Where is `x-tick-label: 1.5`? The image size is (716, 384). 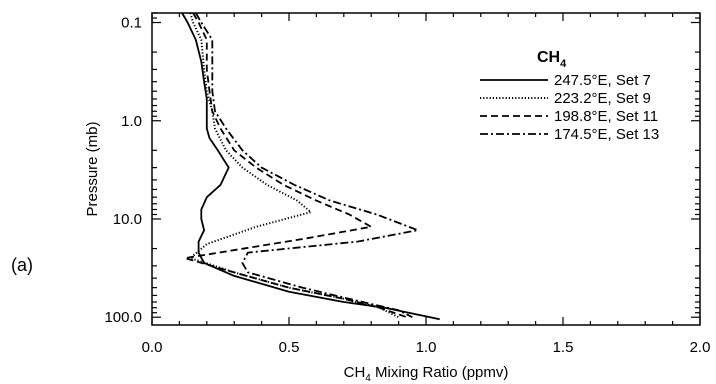 x-tick-label: 1.5 is located at coordinates (563, 347).